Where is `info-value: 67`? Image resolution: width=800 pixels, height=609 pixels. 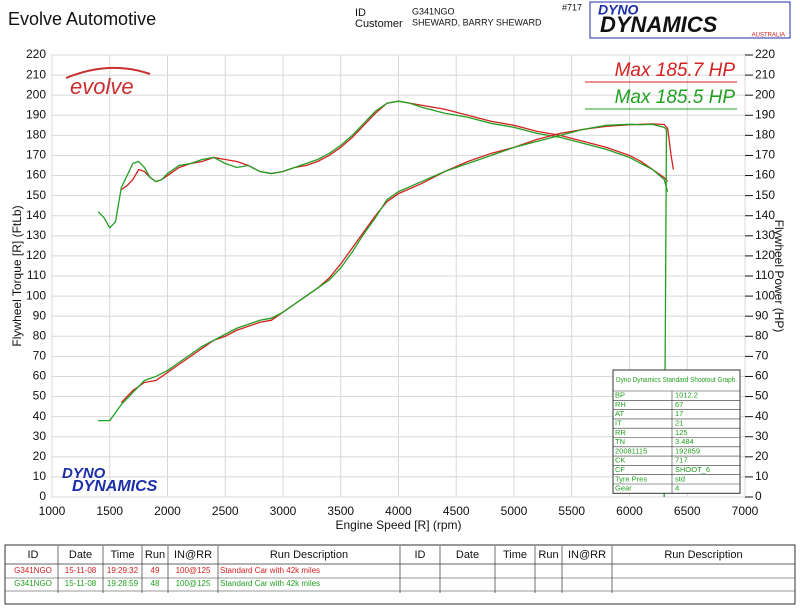
info-value: 67 is located at coordinates (679, 404).